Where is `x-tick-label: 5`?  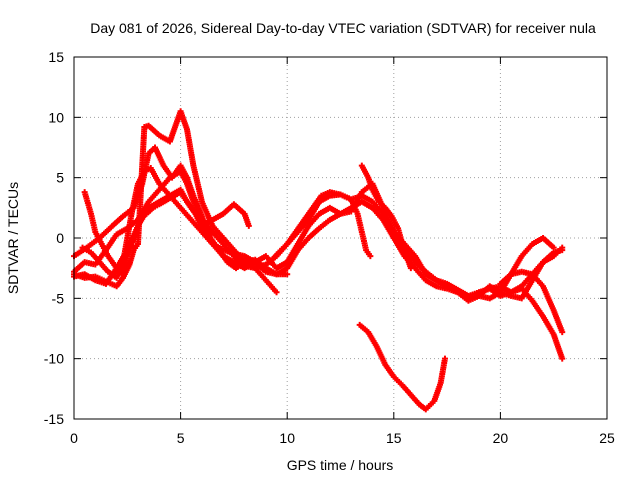
x-tick-label: 5 is located at coordinates (181, 438).